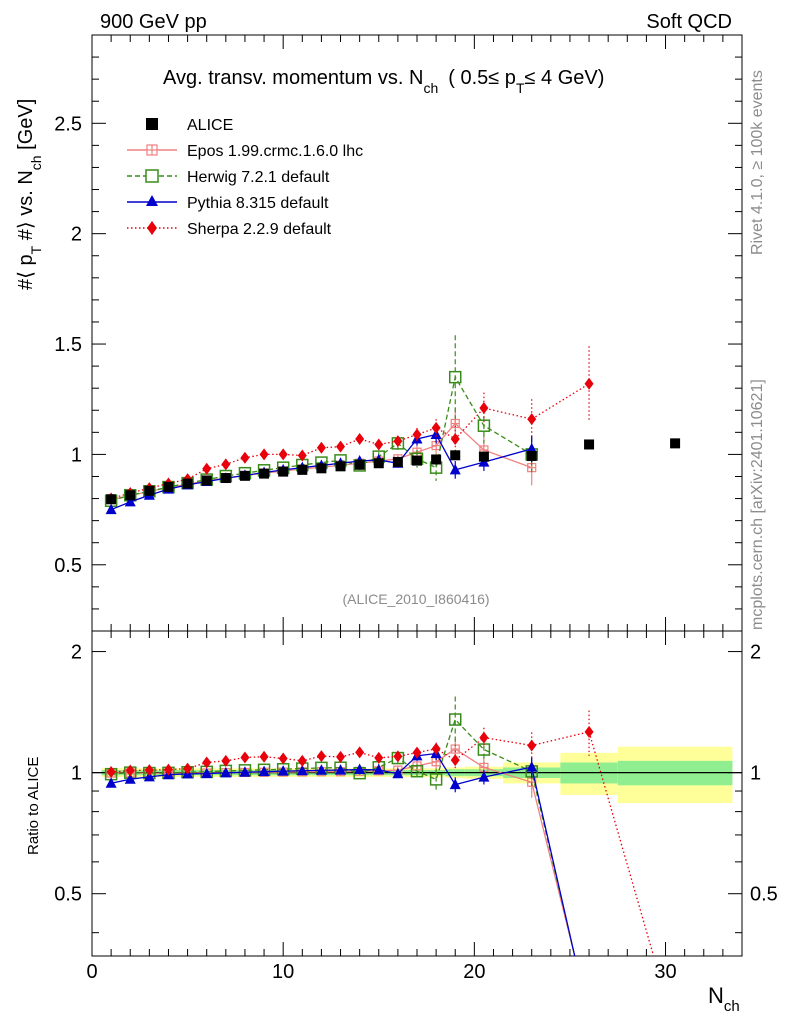 This screenshot has width=786, height=1024. What do you see at coordinates (755, 774) in the screenshot?
I see `ratio-y-tick-label-right: 1` at bounding box center [755, 774].